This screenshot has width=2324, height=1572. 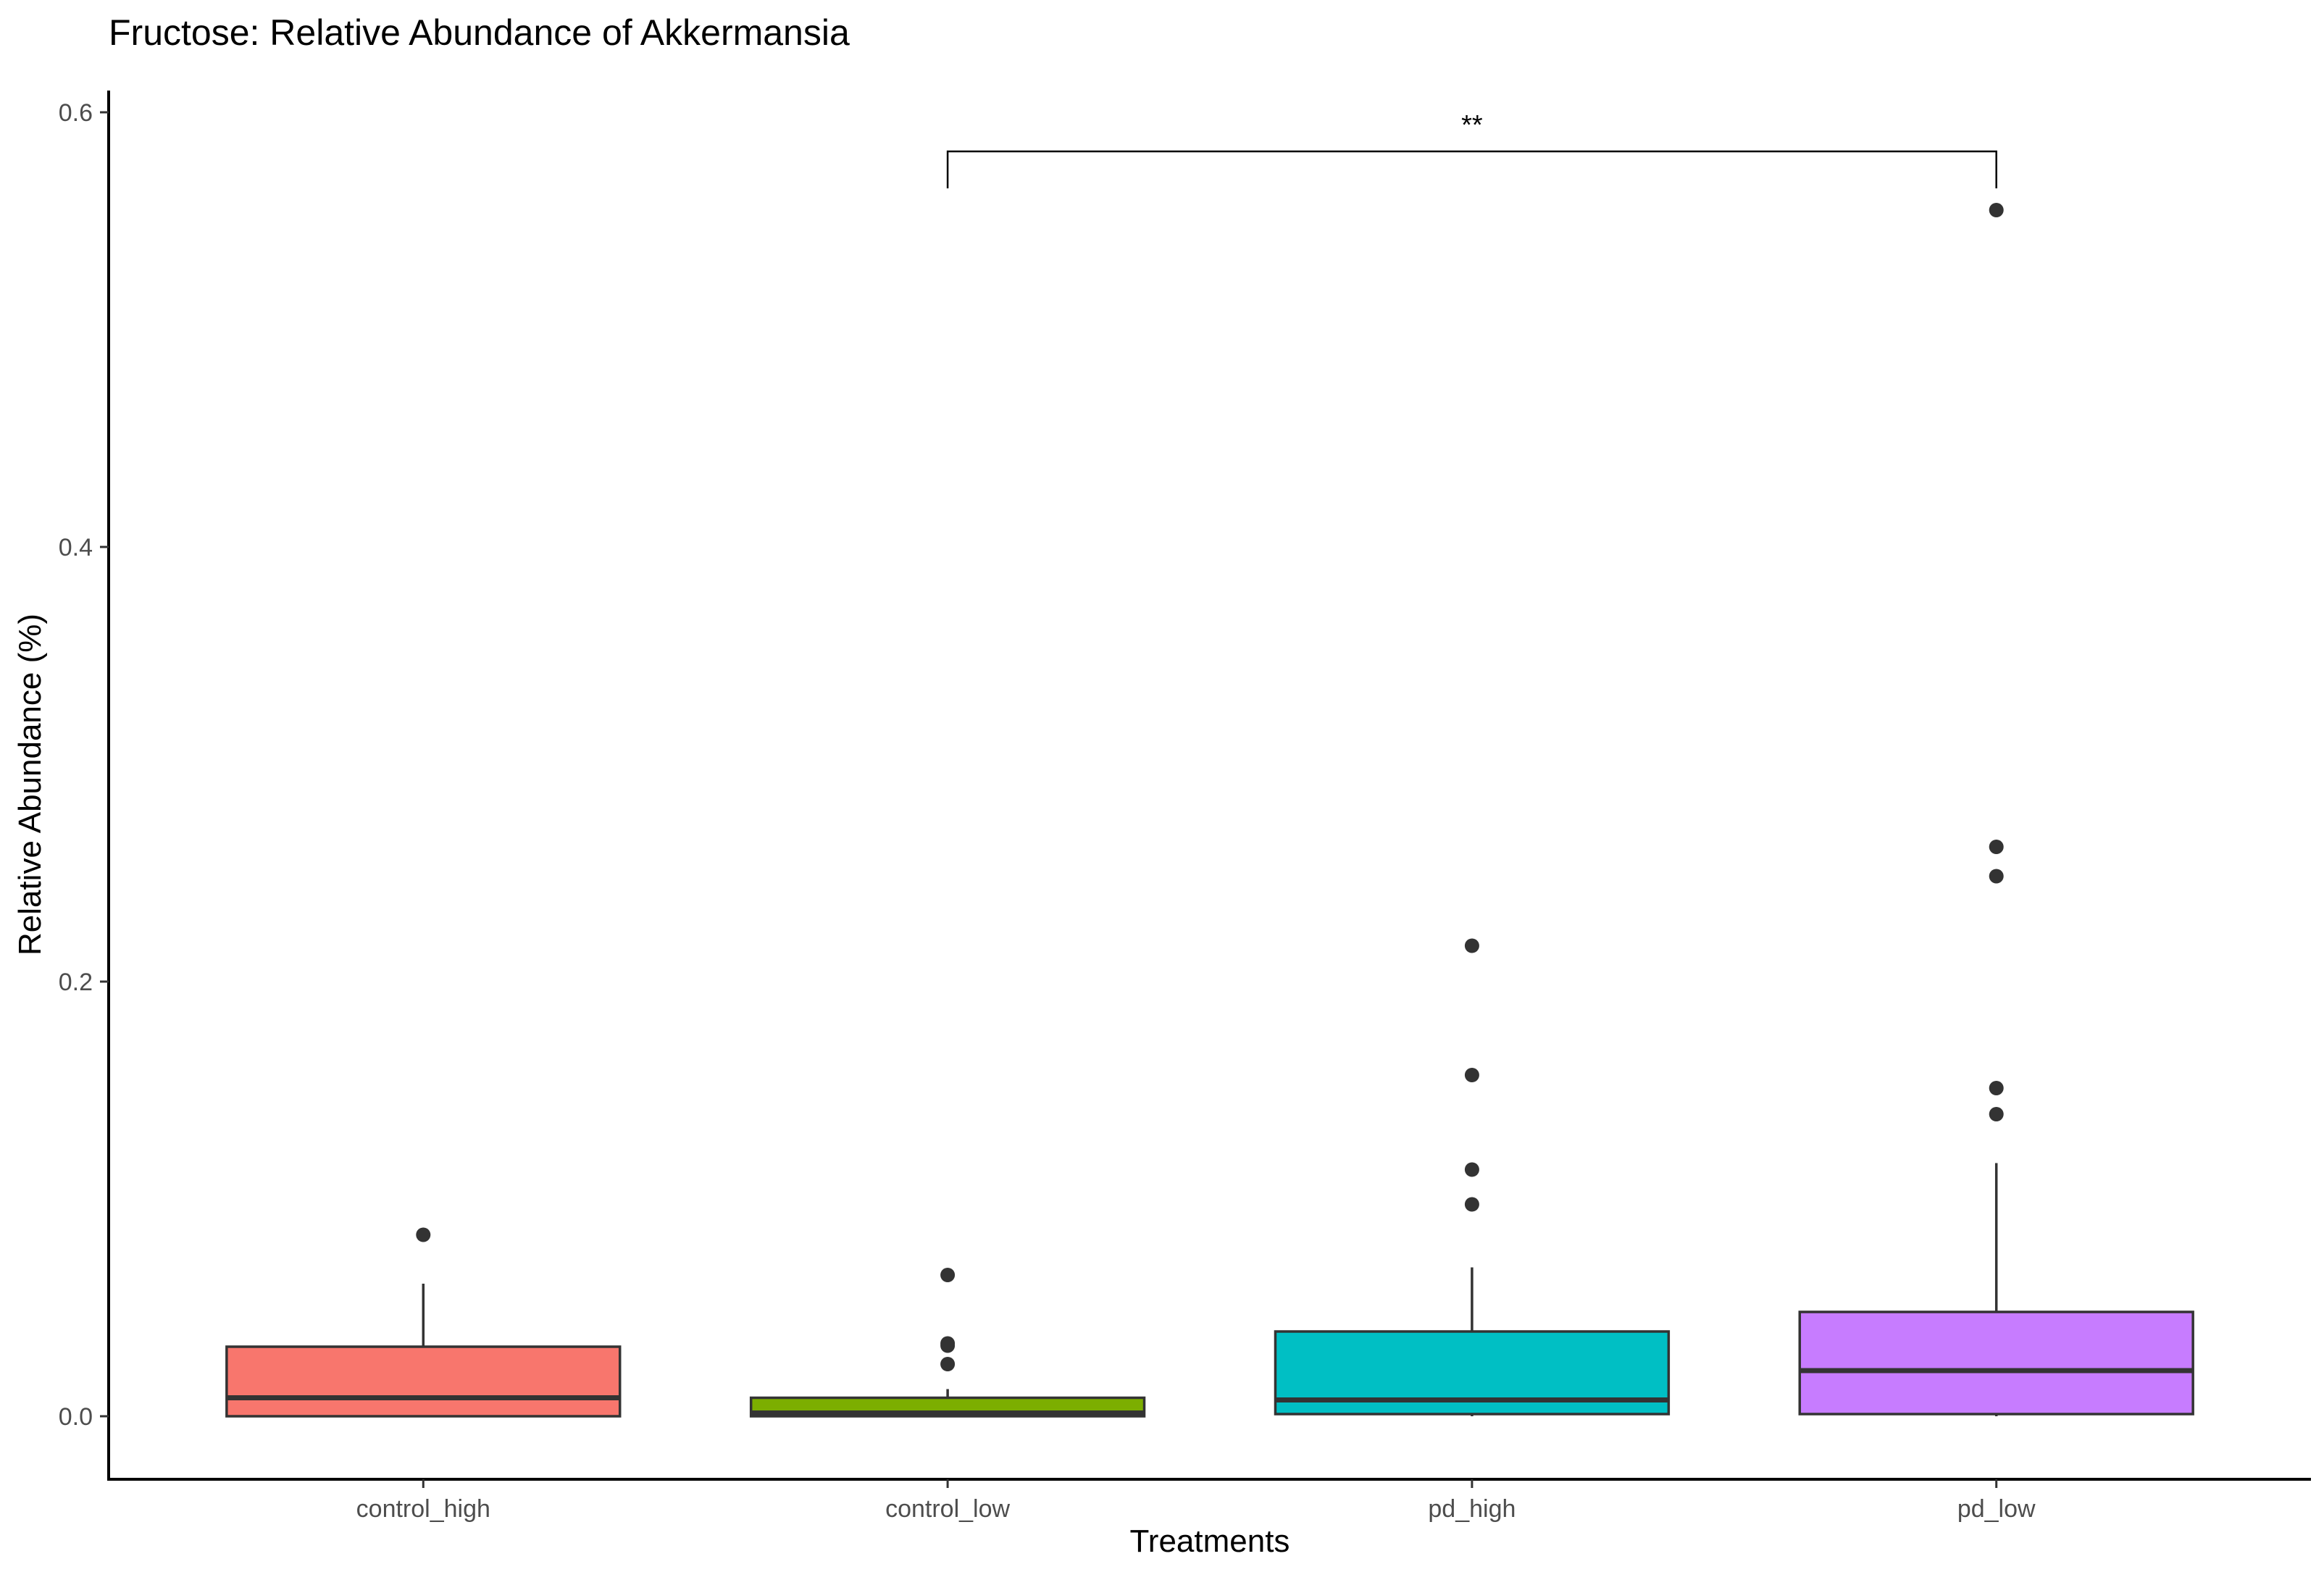 I want to click on x-axis-title: Treatments, so click(x=1210, y=1541).